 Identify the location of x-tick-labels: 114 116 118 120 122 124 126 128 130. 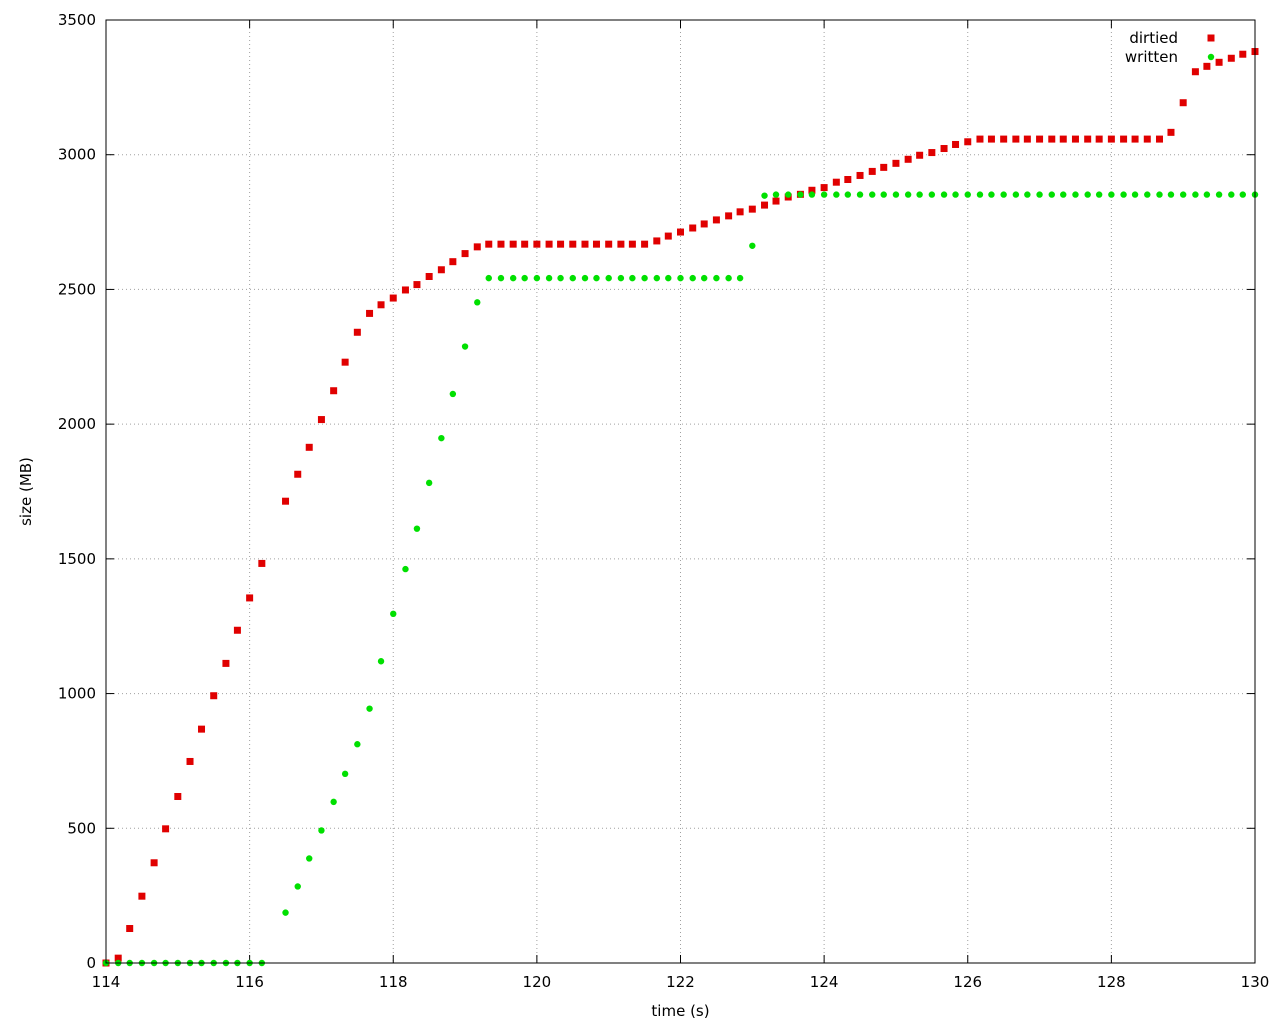
(681, 982).